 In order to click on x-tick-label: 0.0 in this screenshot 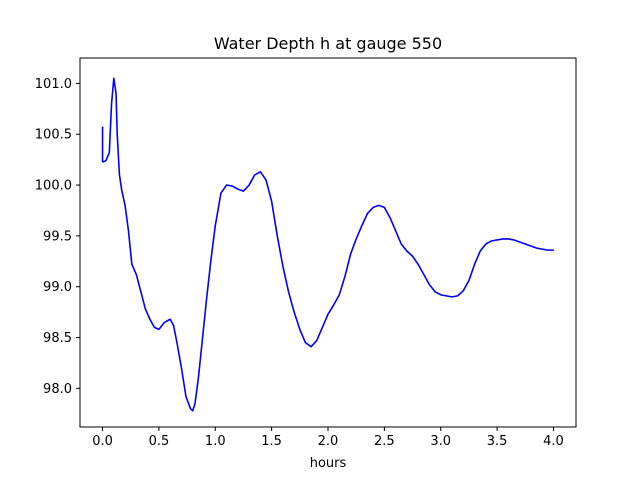, I will do `click(102, 441)`.